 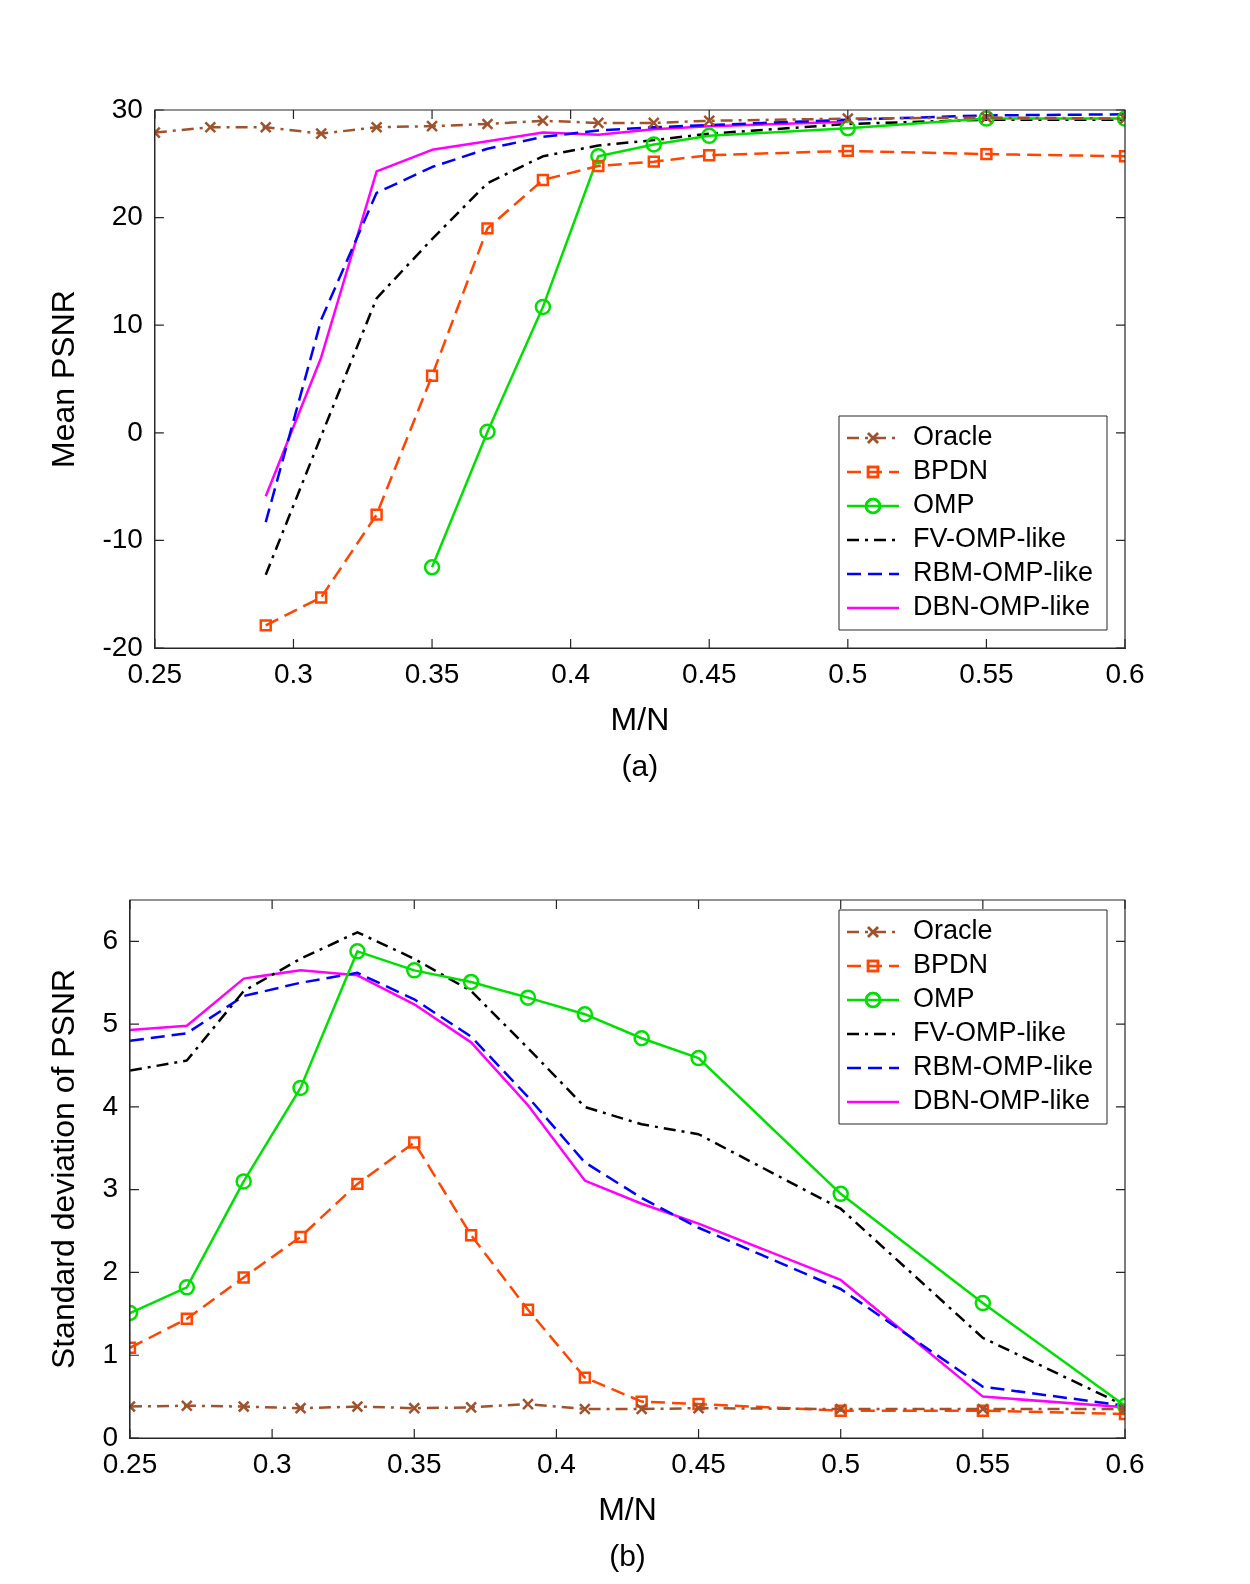 What do you see at coordinates (127, 323) in the screenshot?
I see `y-tick-label: 10` at bounding box center [127, 323].